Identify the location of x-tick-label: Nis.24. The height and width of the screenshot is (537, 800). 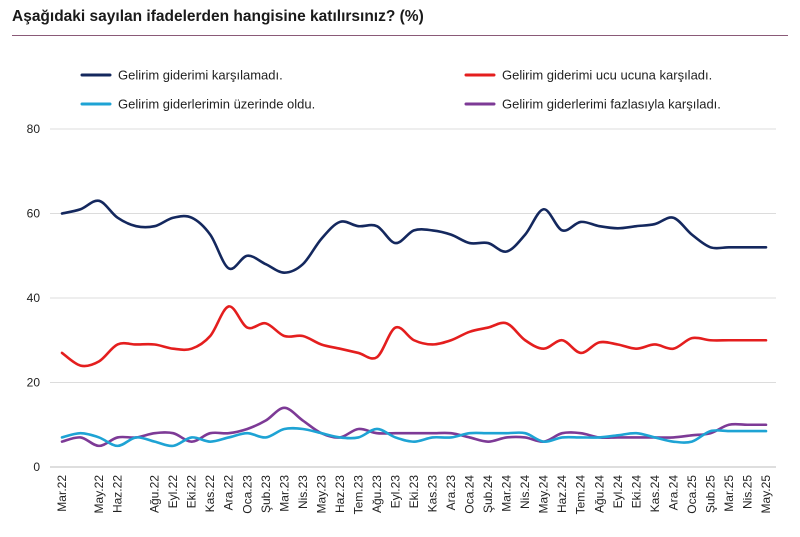
(525, 492).